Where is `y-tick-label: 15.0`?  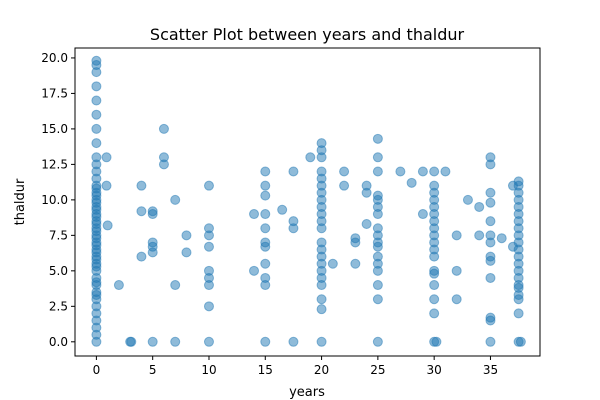
y-tick-label: 15.0 is located at coordinates (54, 129).